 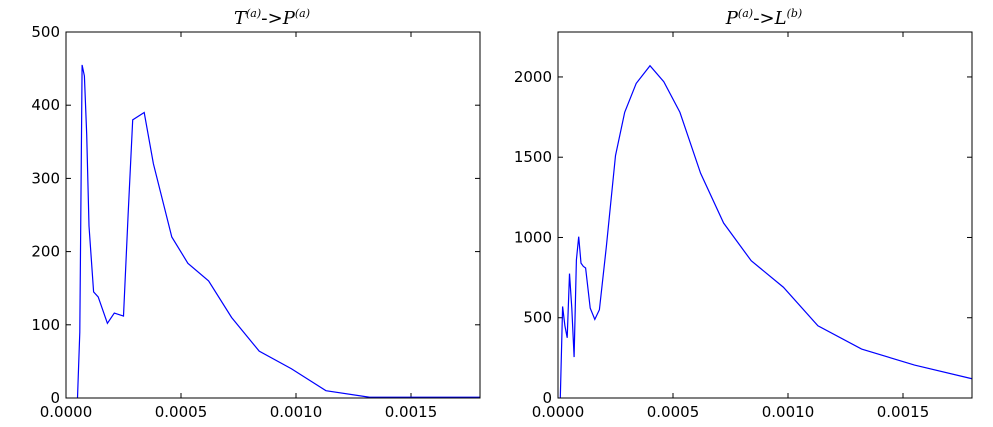 What do you see at coordinates (547, 398) in the screenshot?
I see `chart-right-ytick-label: 0` at bounding box center [547, 398].